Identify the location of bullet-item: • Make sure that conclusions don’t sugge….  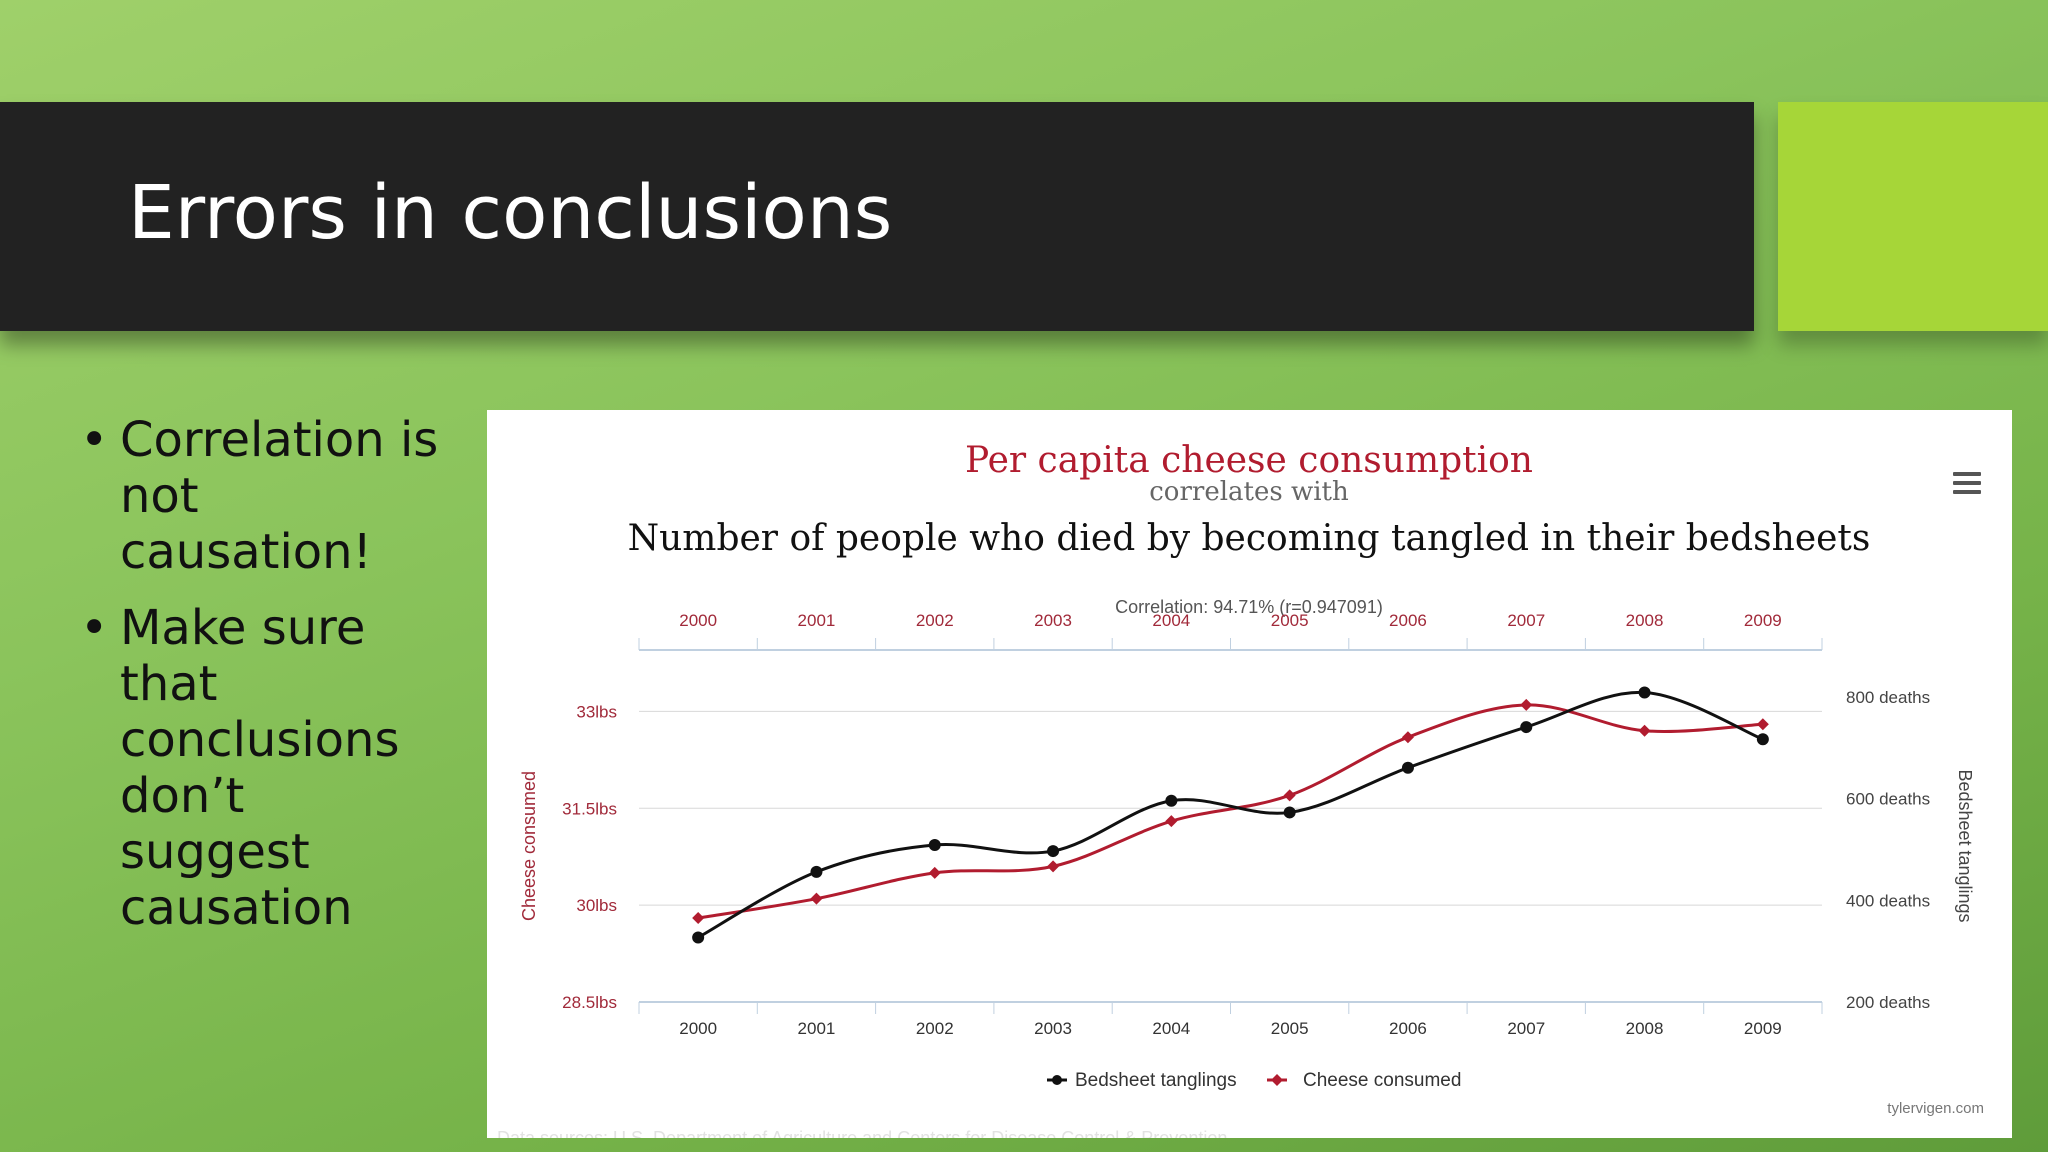
(260, 768).